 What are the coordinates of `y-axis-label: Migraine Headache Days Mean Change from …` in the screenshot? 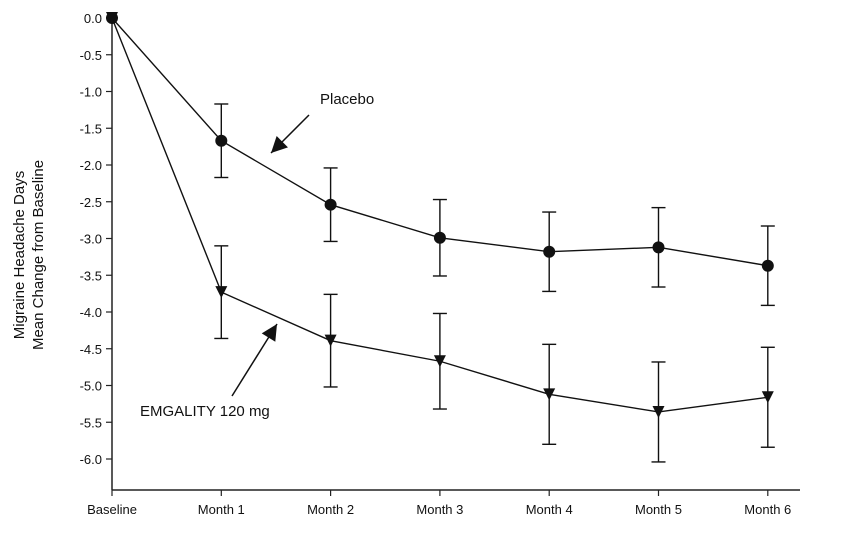 It's located at (29, 255).